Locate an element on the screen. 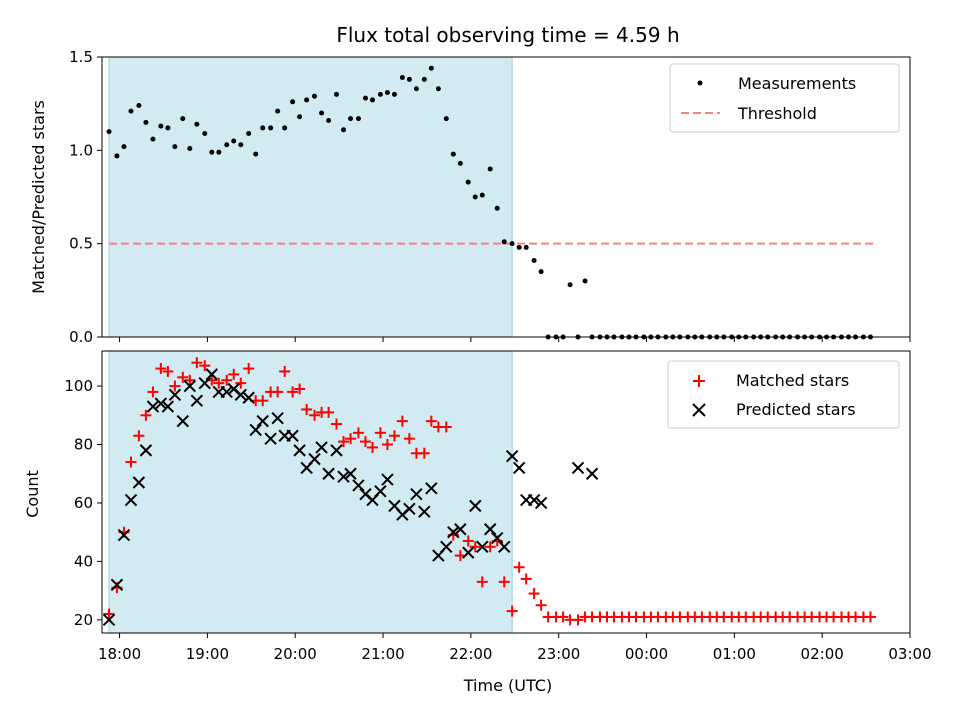  x-tick-label: 20:00 is located at coordinates (295, 654).